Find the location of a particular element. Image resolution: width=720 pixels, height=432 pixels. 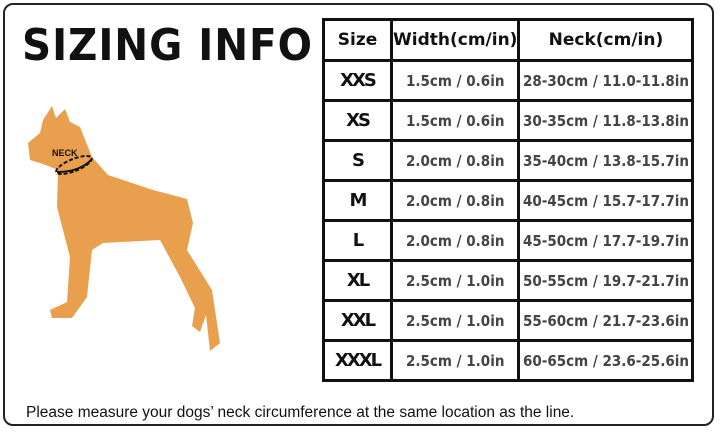

neck-cell: 35-40cm / 13.8-15.7in is located at coordinates (606, 160).